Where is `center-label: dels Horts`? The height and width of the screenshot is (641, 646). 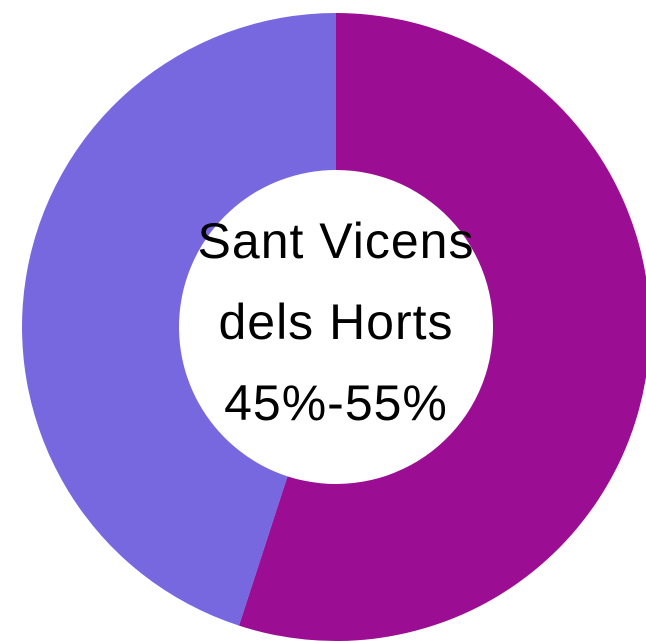
center-label: dels Horts is located at coordinates (335, 322).